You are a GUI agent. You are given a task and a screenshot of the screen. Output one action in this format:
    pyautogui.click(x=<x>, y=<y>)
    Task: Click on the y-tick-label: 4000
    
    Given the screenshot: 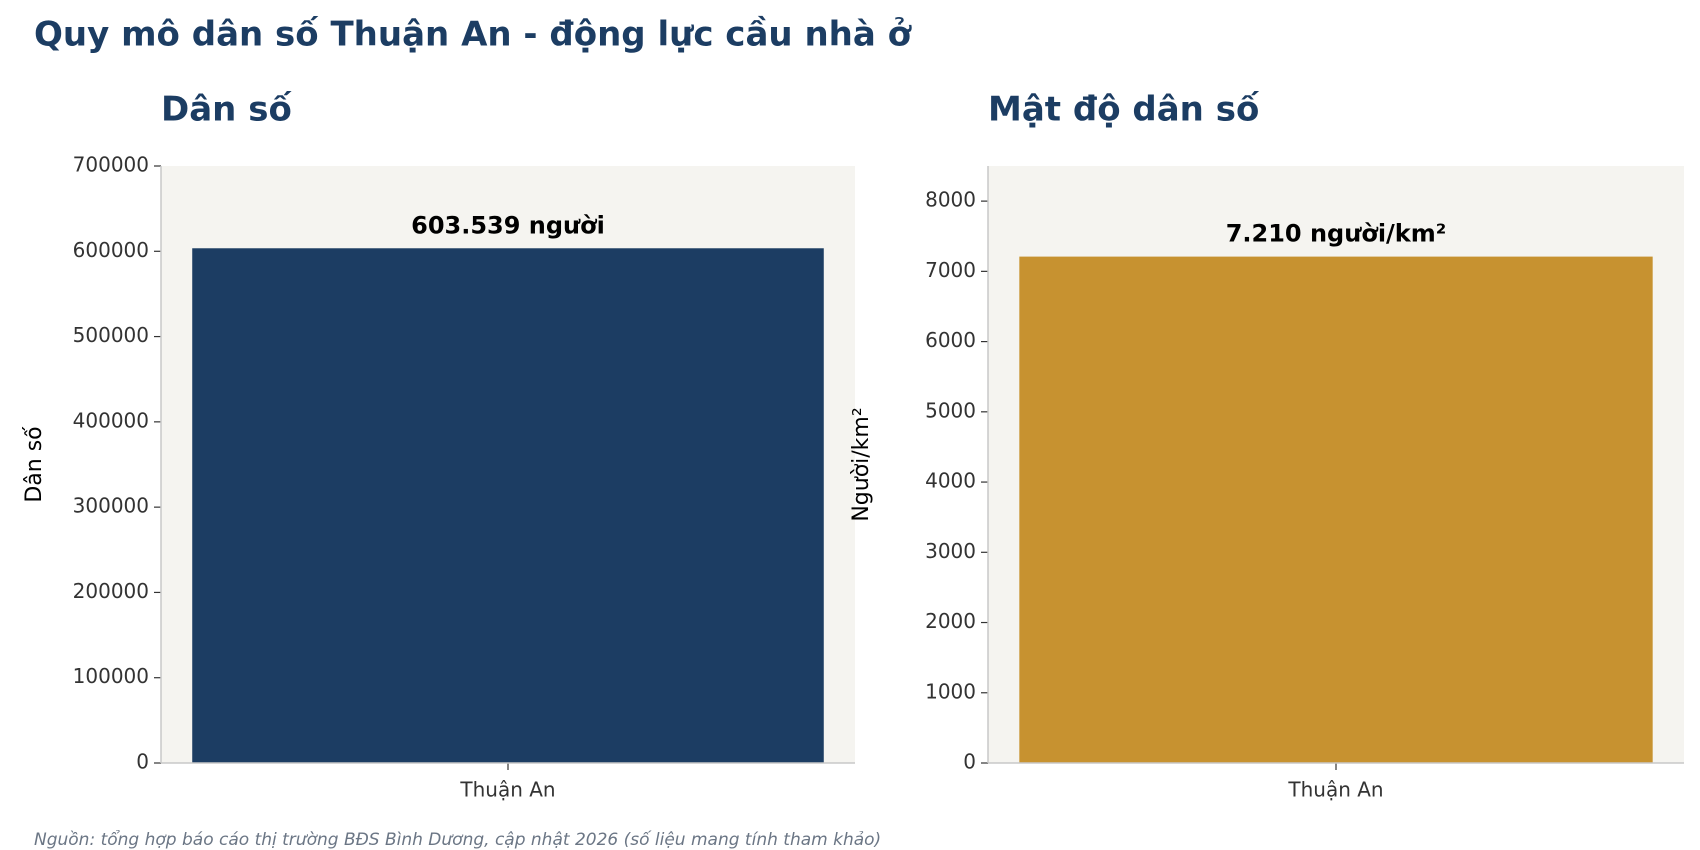 What is the action you would take?
    pyautogui.click(x=950, y=481)
    